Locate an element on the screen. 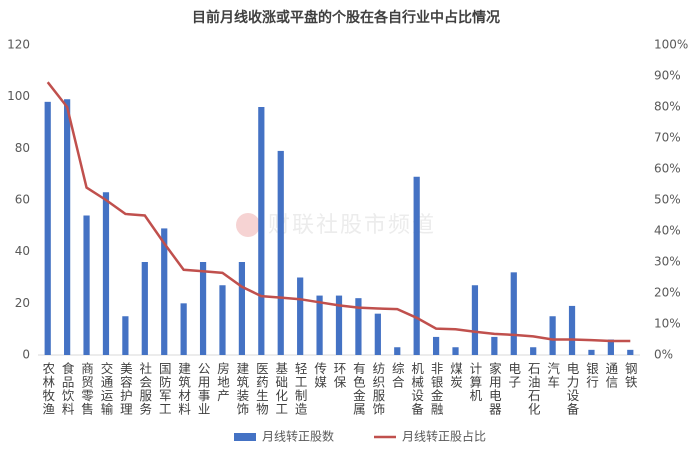 The image size is (692, 451). y2-tick-label: 0% is located at coordinates (663, 355).